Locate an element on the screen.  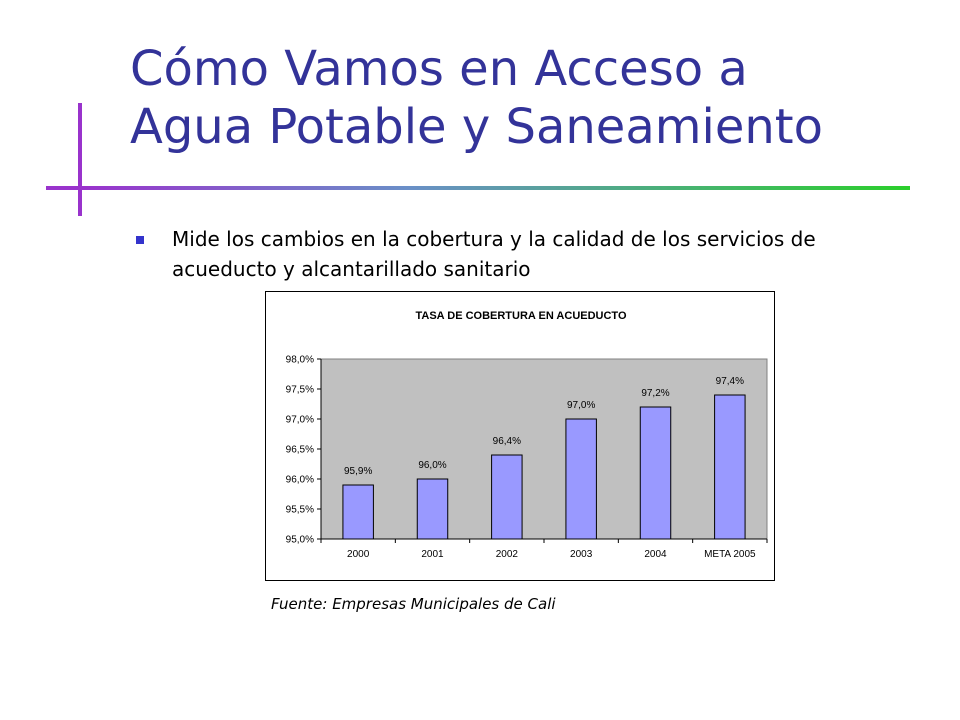
x-tick-label: 2001 is located at coordinates (432, 554).